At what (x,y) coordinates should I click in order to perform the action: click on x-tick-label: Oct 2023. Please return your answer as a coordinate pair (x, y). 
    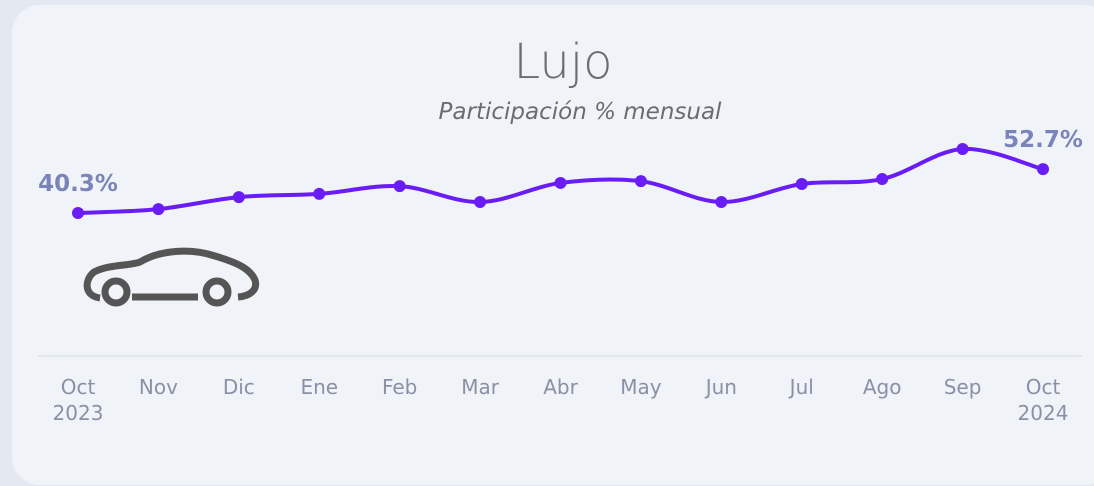
    Looking at the image, I should click on (78, 400).